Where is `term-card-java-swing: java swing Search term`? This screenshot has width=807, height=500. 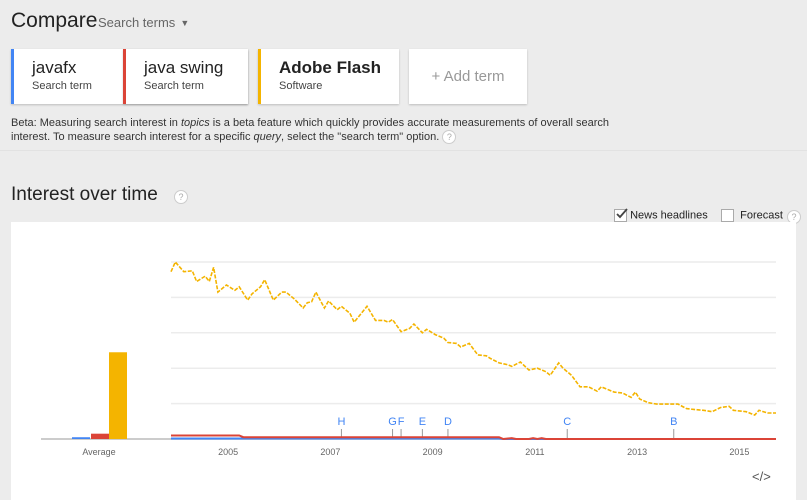 term-card-java-swing: java swing Search term is located at coordinates (185, 76).